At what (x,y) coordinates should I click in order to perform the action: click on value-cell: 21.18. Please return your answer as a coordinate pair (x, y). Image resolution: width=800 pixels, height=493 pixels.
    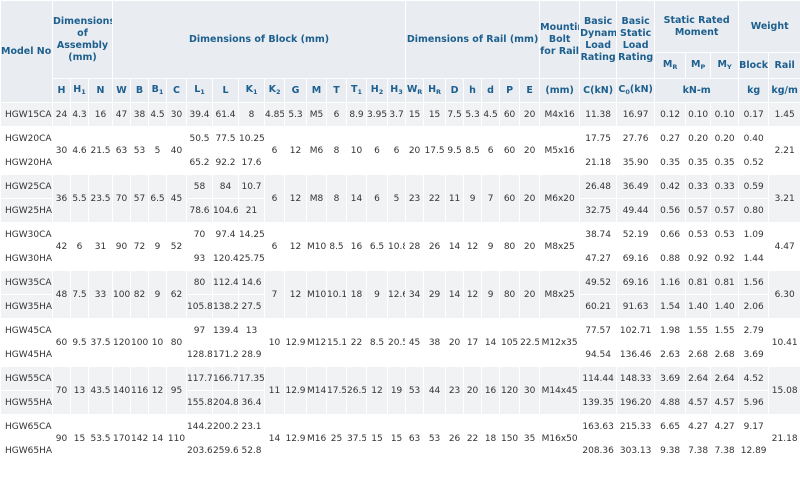
    Looking at the image, I should click on (784, 438).